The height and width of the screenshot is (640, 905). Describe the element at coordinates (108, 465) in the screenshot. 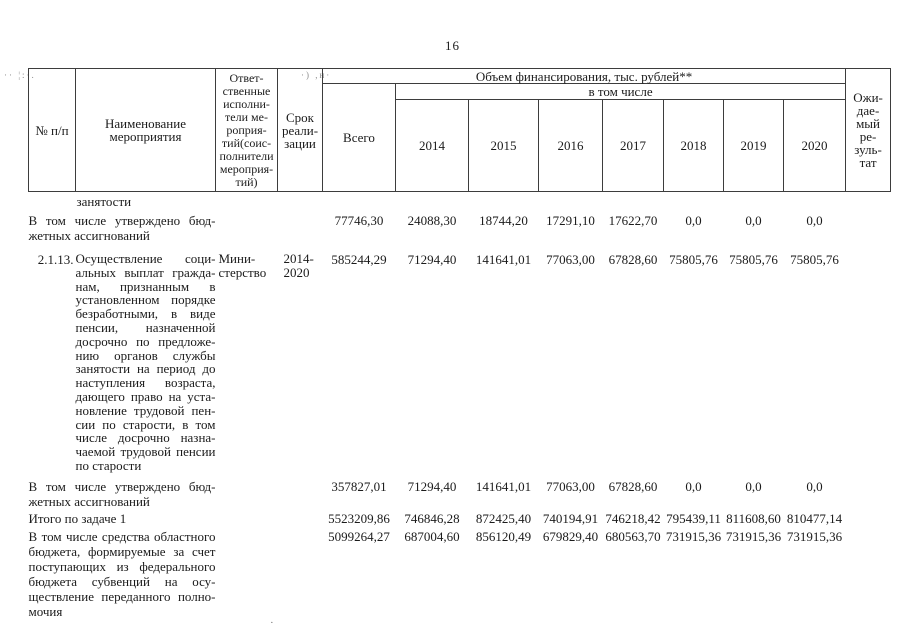

I see `activity-name-last: по старости` at that location.